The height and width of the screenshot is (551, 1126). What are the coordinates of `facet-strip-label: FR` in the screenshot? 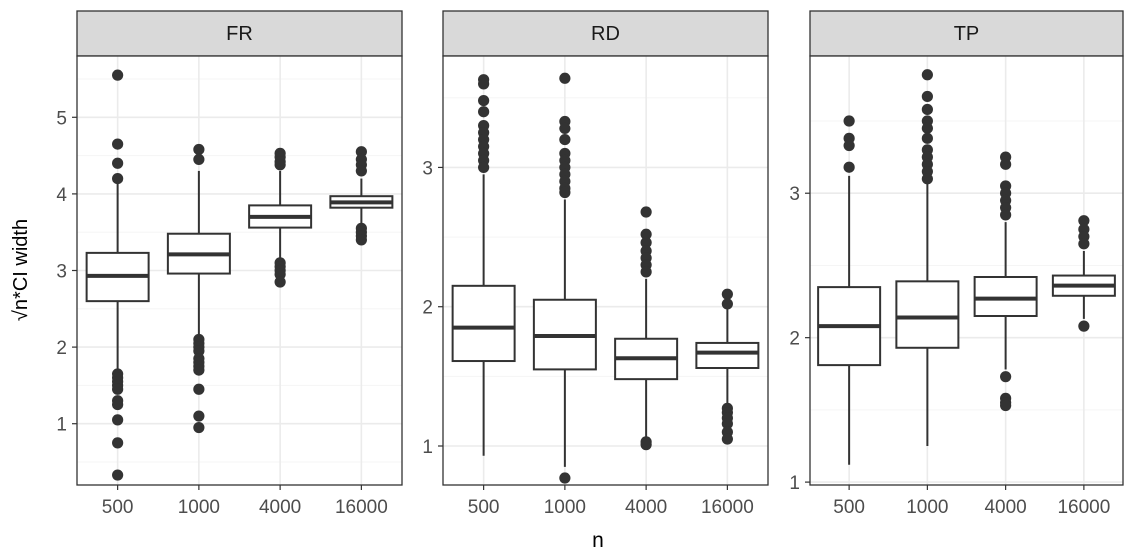 It's located at (239, 34).